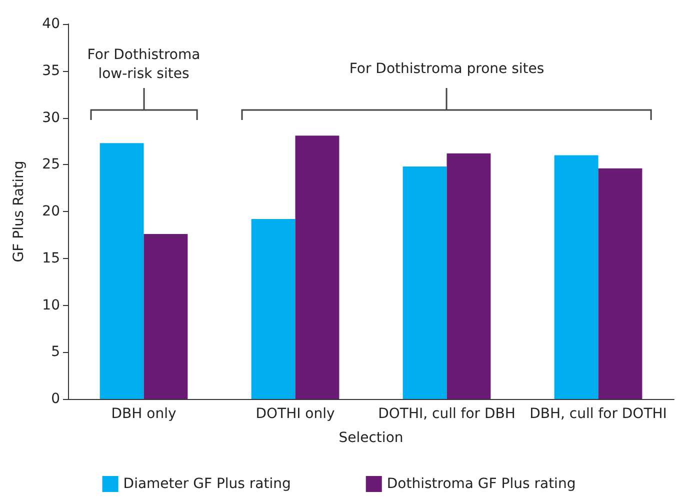  Describe the element at coordinates (481, 484) in the screenshot. I see `legend-label: Dothistroma GF Plus rating` at that location.